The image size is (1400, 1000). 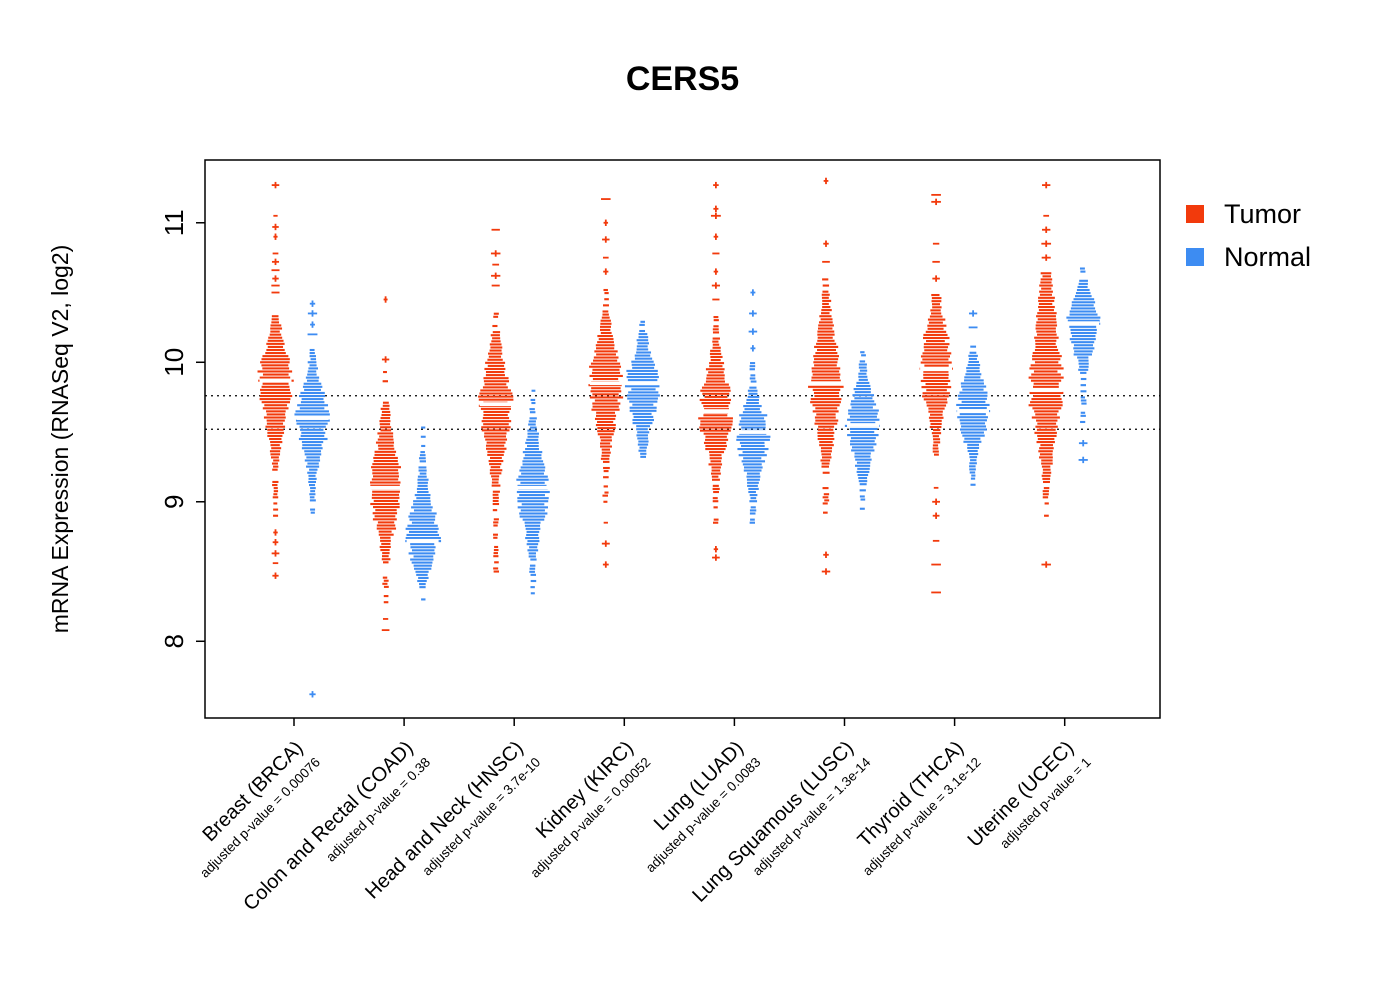 I want to click on y-axis-label: mRNA Expression (RNASeq V2, log2), so click(x=60, y=439).